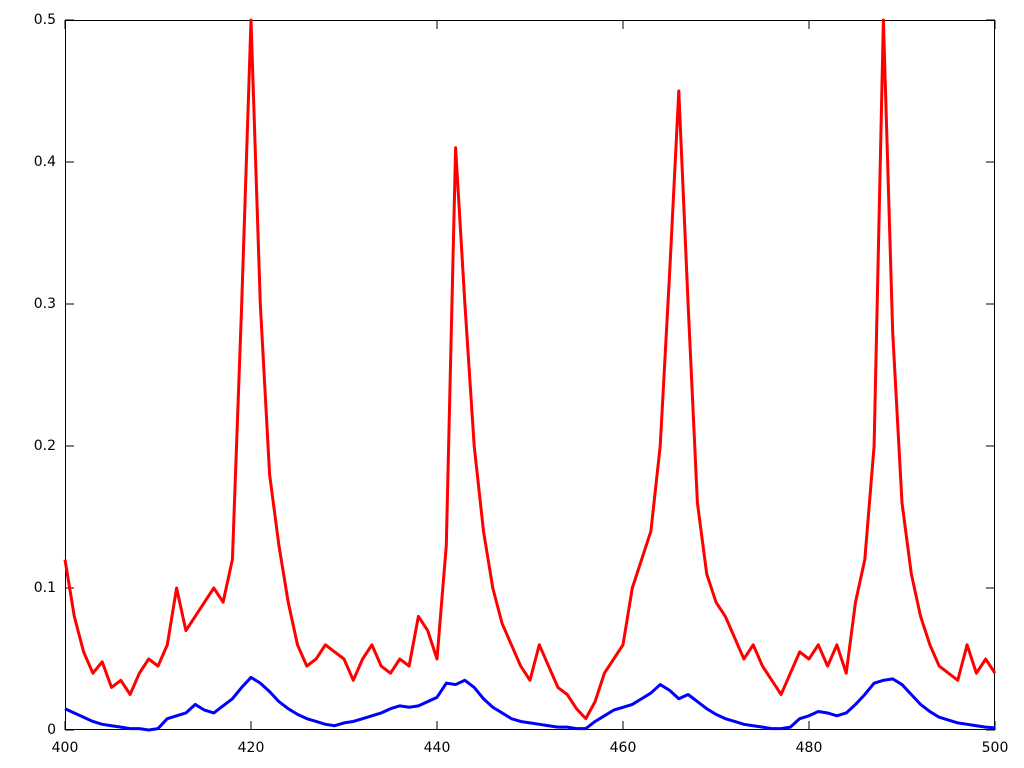 The height and width of the screenshot is (768, 1024). What do you see at coordinates (51, 730) in the screenshot?
I see `y-tick-label: 0` at bounding box center [51, 730].